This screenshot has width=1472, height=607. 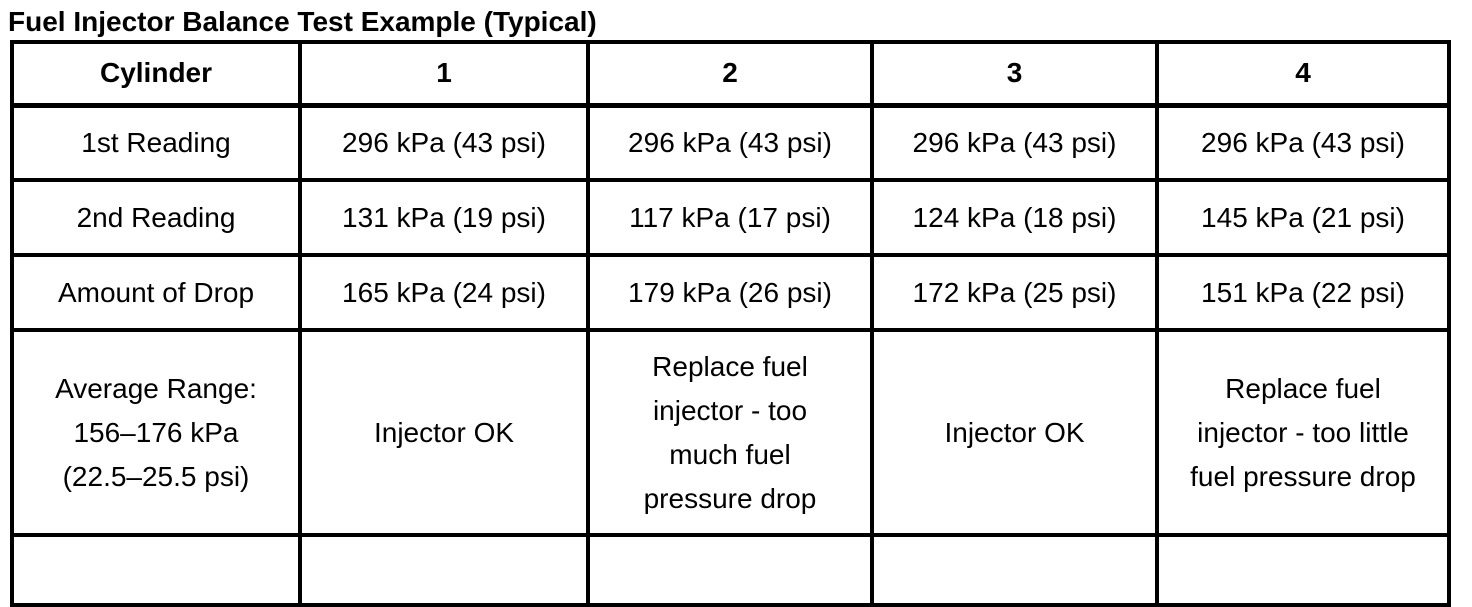 I want to click on data-cell: 124 kPa (18 psi), so click(x=1014, y=217).